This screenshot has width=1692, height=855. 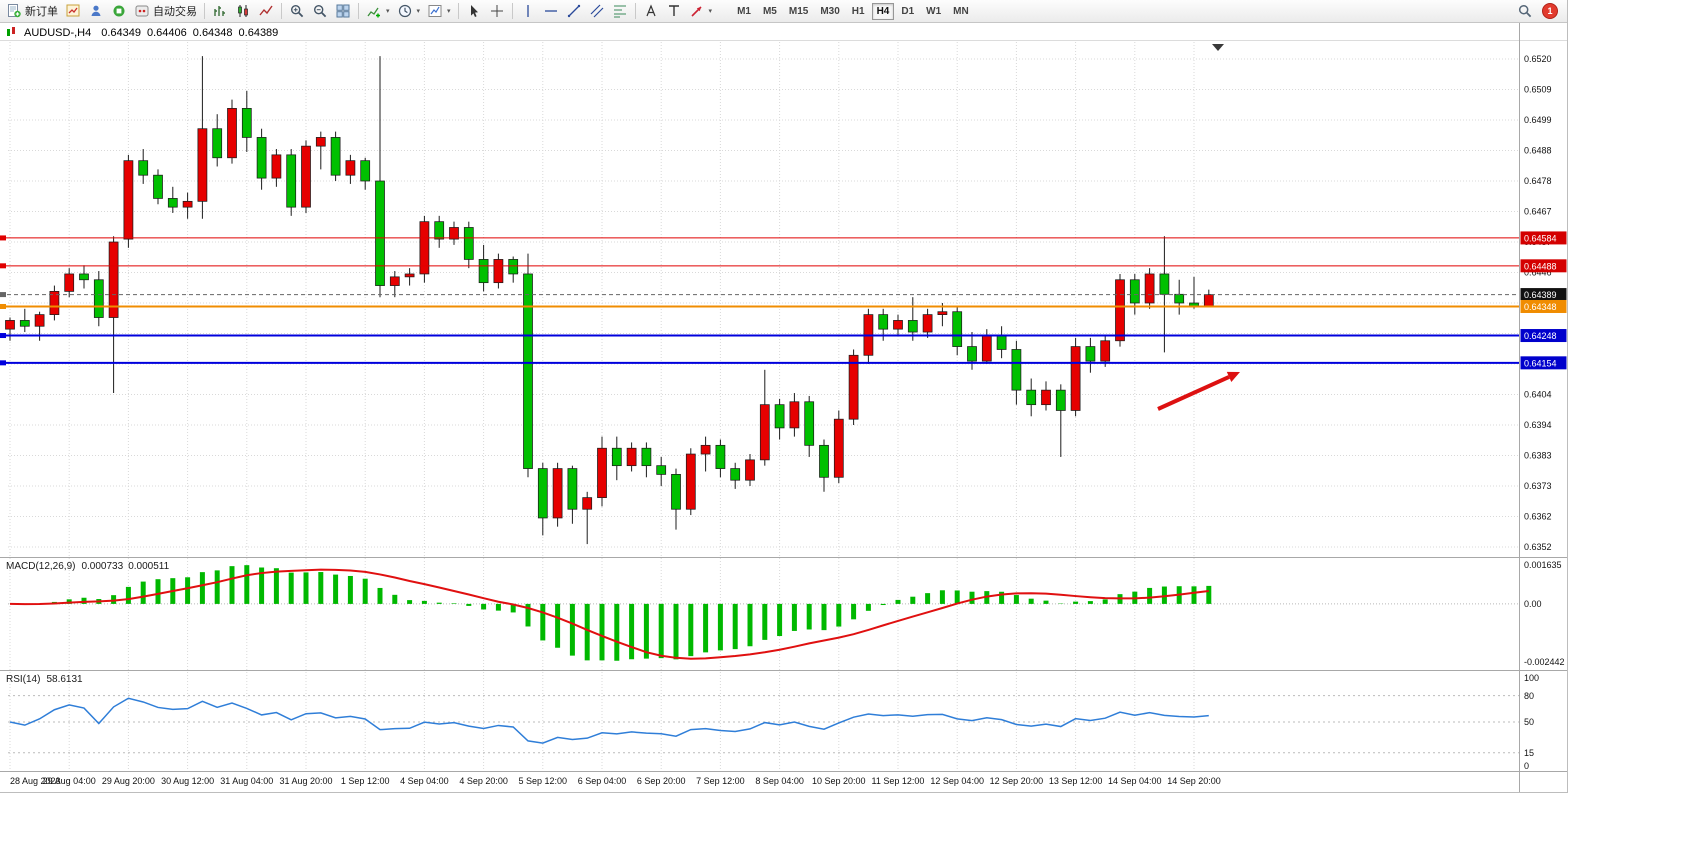 I want to click on price-axis-label: 0.6509, so click(x=1538, y=90).